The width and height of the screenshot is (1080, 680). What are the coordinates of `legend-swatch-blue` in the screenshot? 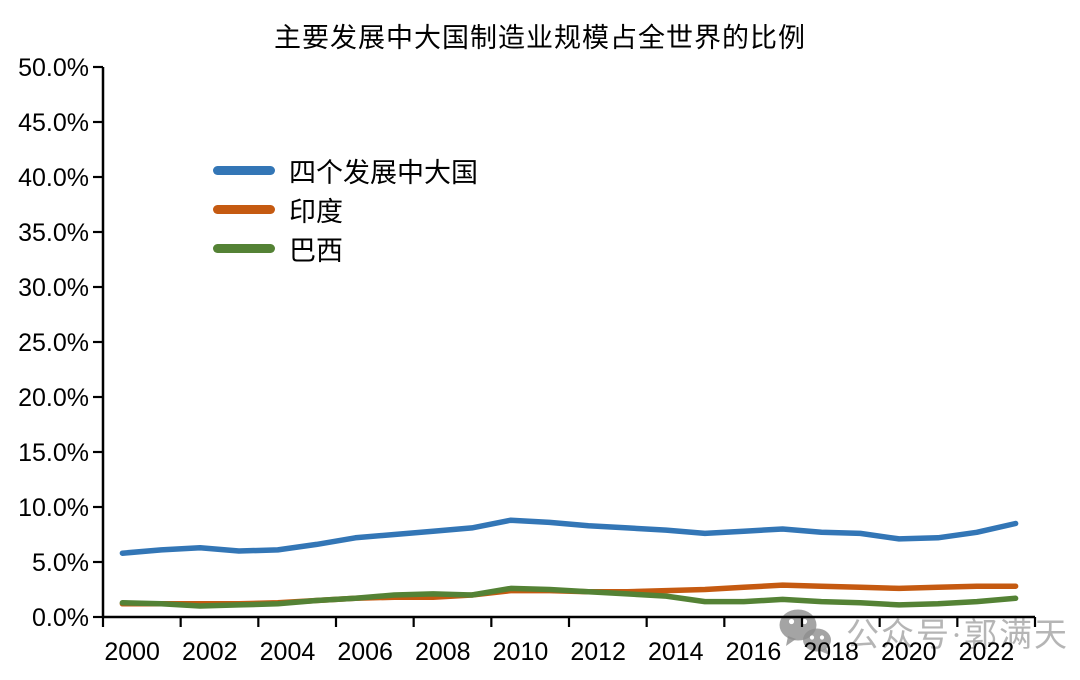 It's located at (244, 170).